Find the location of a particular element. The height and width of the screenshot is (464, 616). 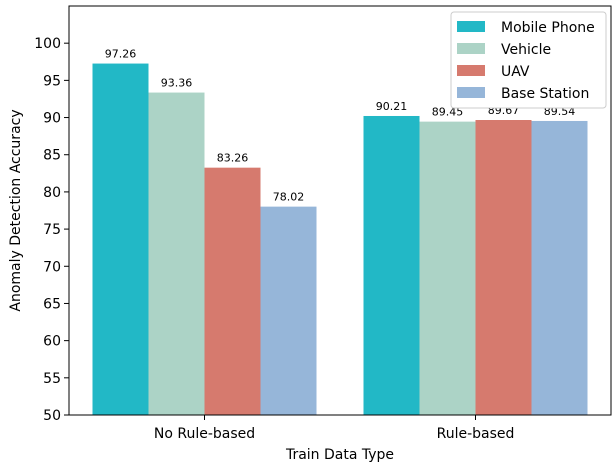

y-tick-label: 80 is located at coordinates (52, 193).